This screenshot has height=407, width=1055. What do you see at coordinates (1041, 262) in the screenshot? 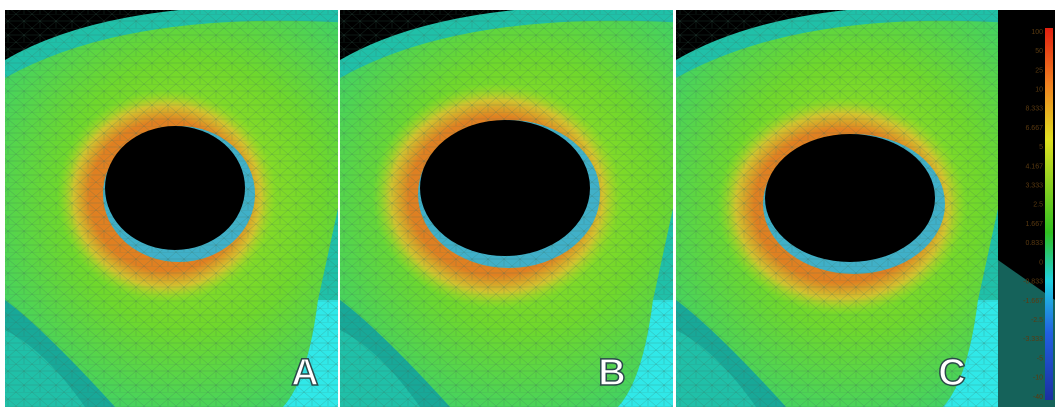
I see `colorbar-label: 0` at bounding box center [1041, 262].